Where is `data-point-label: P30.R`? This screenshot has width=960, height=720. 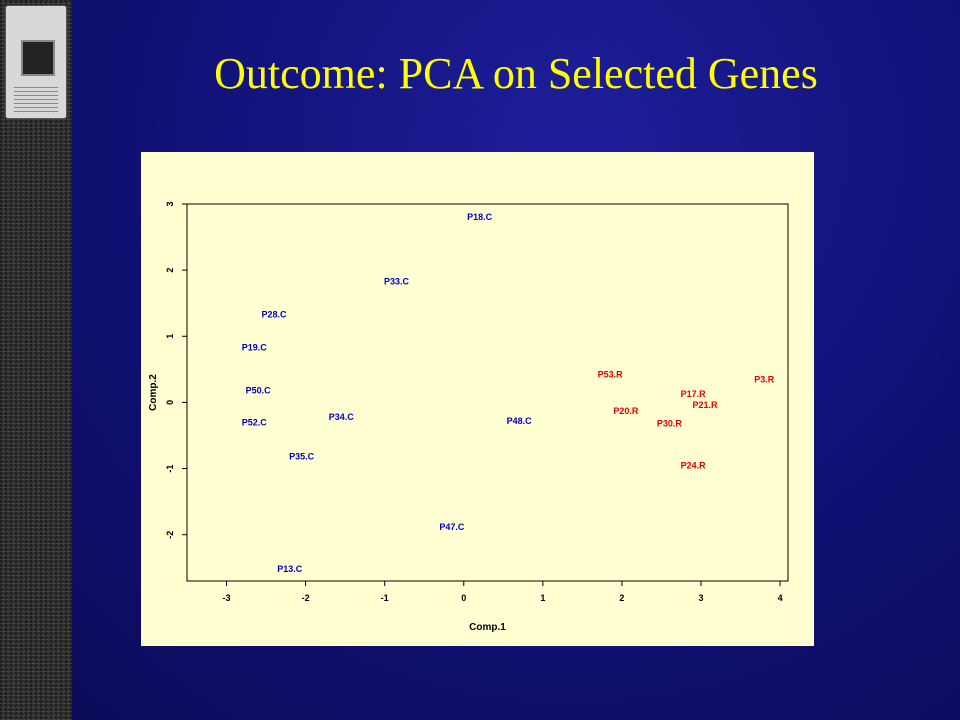 data-point-label: P30.R is located at coordinates (670, 424).